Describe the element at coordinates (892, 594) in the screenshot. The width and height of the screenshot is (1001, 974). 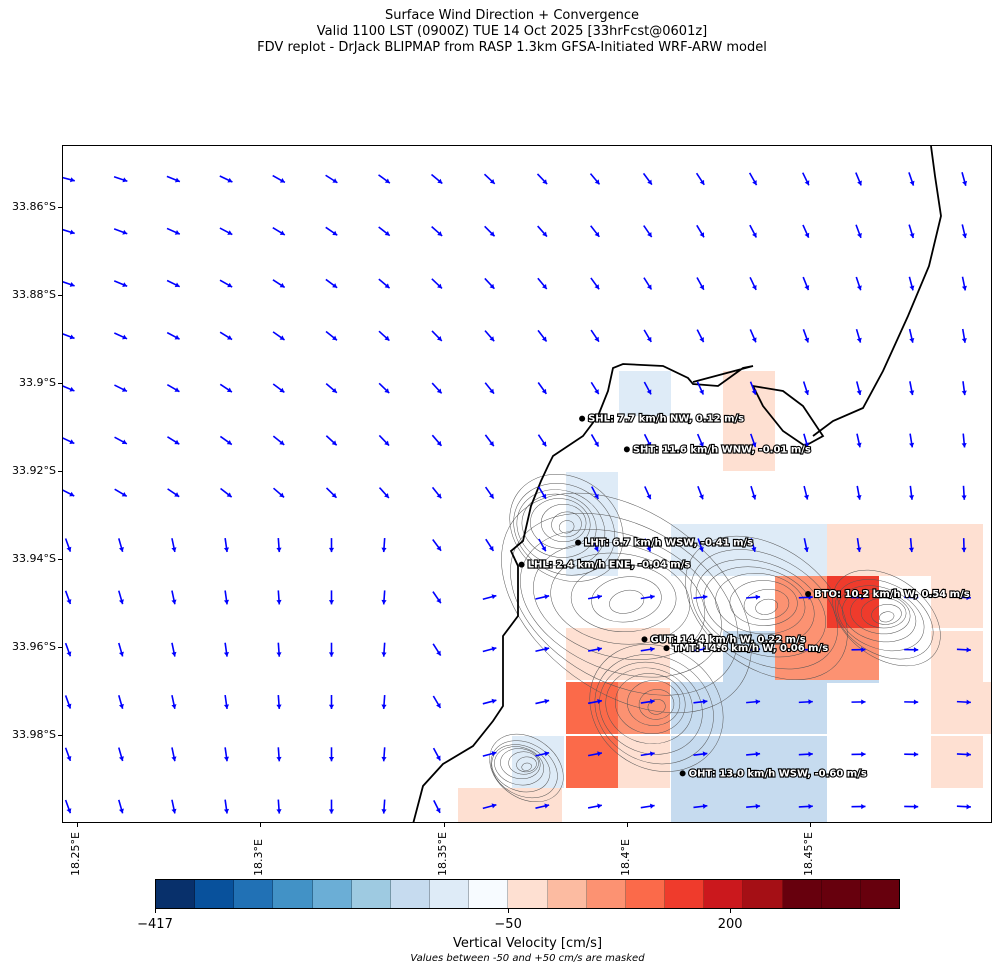
I see `station-label: BTO: 10.2 km/h W, 0.54 m/s` at that location.